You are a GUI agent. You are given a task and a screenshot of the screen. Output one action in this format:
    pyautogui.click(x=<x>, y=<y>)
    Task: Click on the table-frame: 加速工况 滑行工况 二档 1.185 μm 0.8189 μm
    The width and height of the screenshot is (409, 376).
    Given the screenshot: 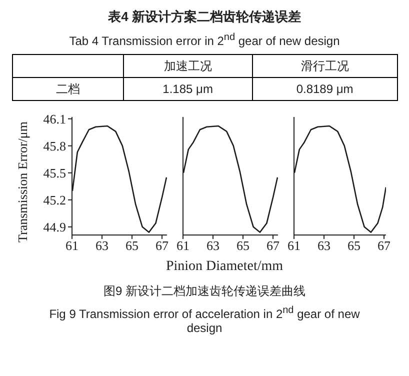 What is the action you would take?
    pyautogui.click(x=205, y=77)
    